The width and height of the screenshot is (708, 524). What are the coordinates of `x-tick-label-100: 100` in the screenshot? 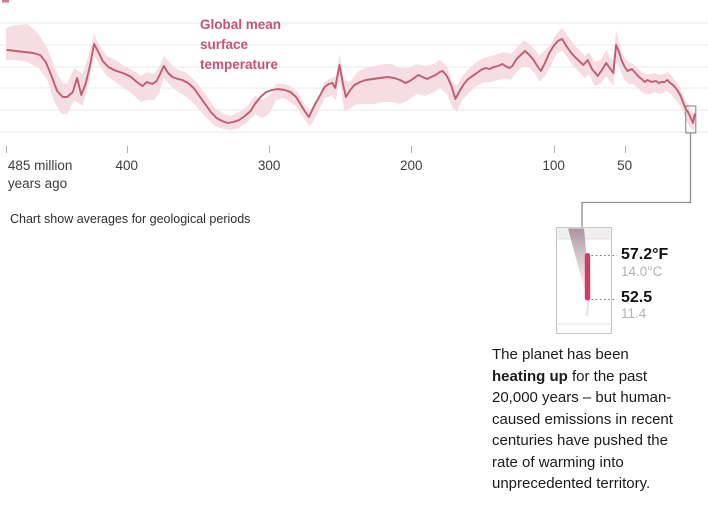 It's located at (553, 165).